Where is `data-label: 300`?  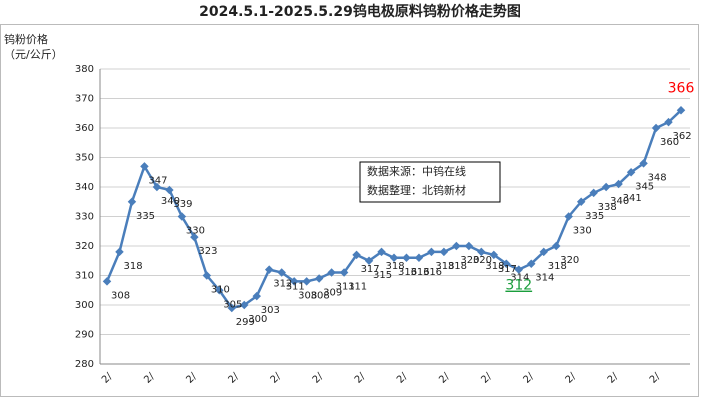
data-label: 300 is located at coordinates (257, 319).